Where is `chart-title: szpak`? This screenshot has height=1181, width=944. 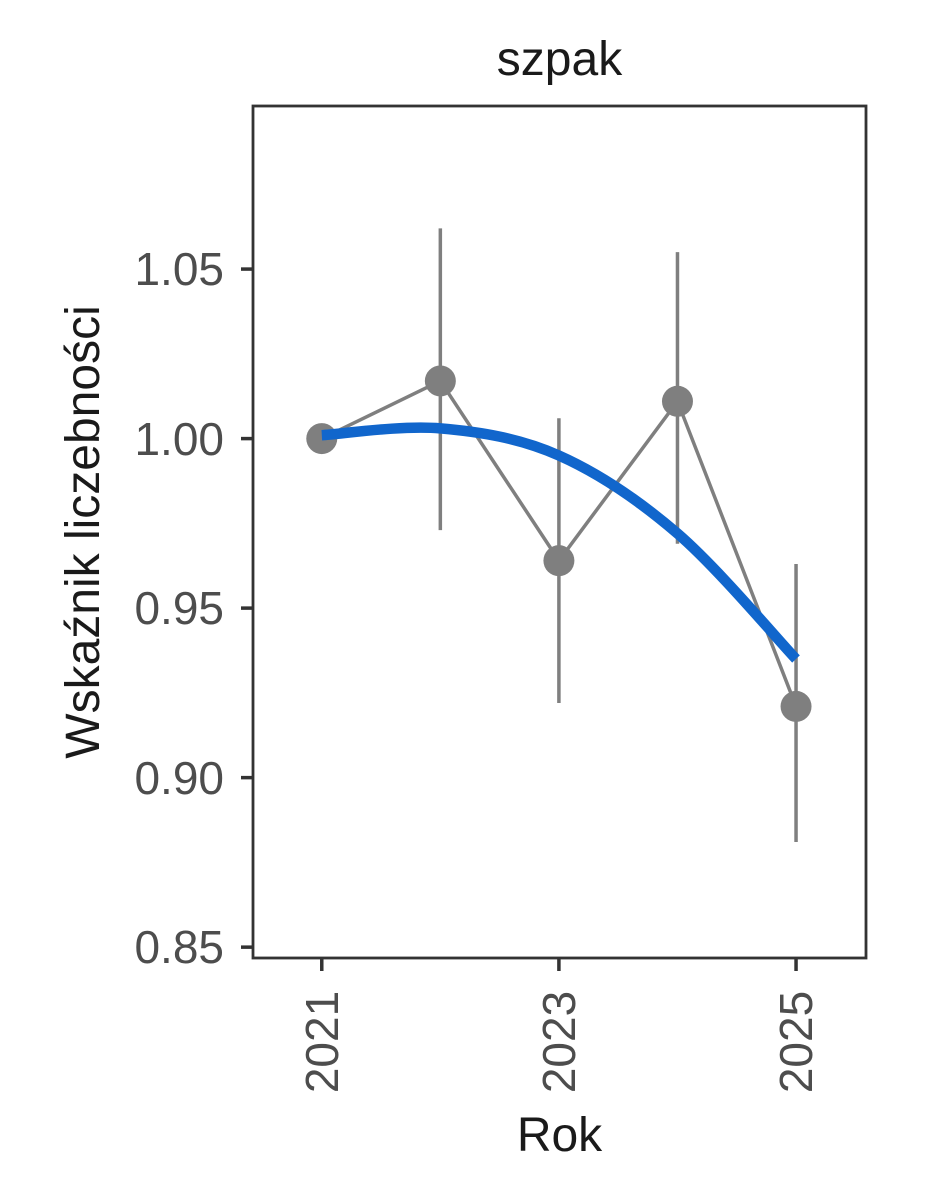 chart-title: szpak is located at coordinates (559, 59).